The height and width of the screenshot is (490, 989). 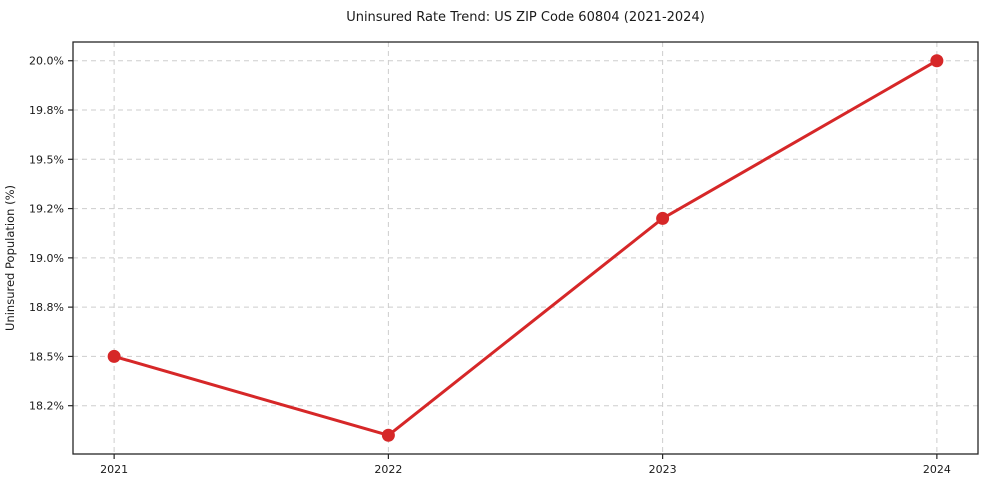 What do you see at coordinates (46, 209) in the screenshot?
I see `y-tick-label: 19.2%` at bounding box center [46, 209].